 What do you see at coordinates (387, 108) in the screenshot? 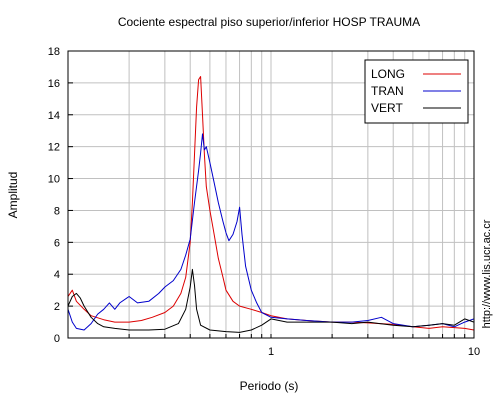
I see `legend-label-vert: VERT` at bounding box center [387, 108].